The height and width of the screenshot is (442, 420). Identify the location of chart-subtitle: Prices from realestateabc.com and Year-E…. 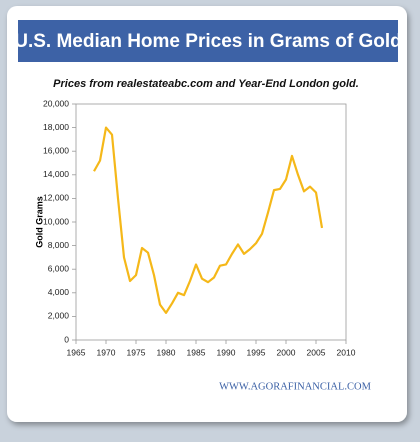
(206, 84).